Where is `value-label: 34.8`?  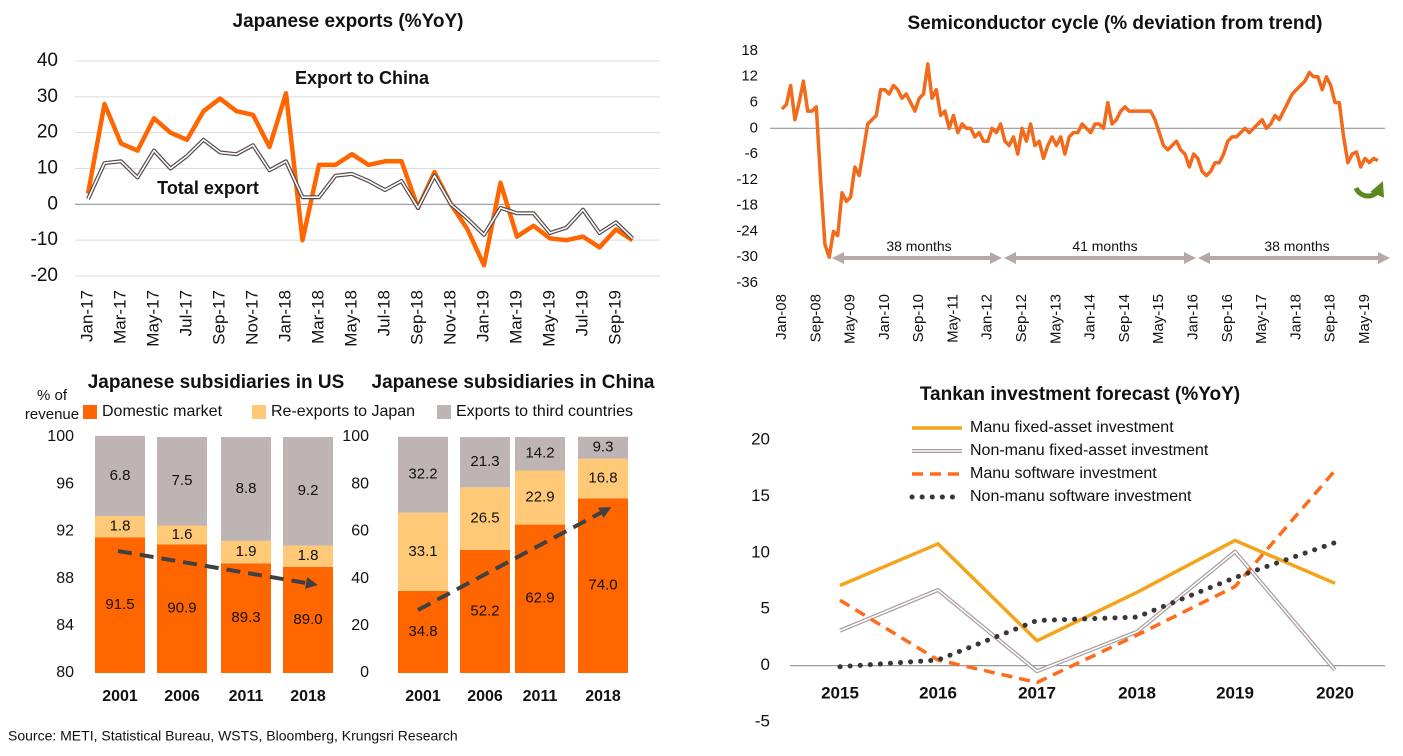 value-label: 34.8 is located at coordinates (422, 631).